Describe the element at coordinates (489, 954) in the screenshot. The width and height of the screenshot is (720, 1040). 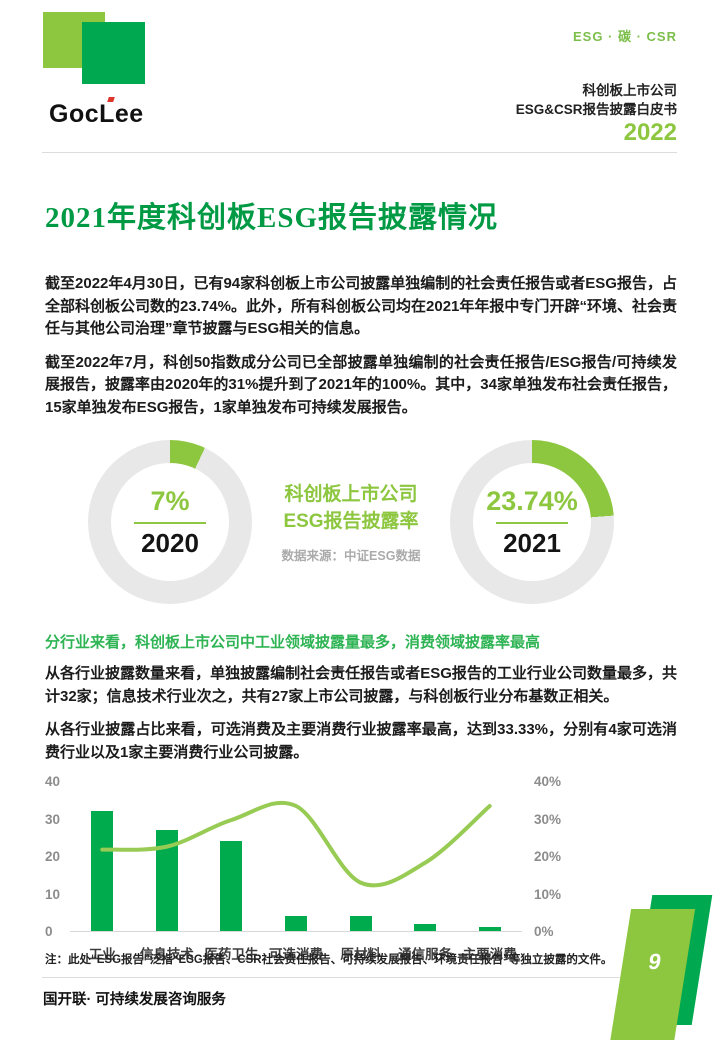
I see `x-axis-label-主要消费: 主要消费` at that location.